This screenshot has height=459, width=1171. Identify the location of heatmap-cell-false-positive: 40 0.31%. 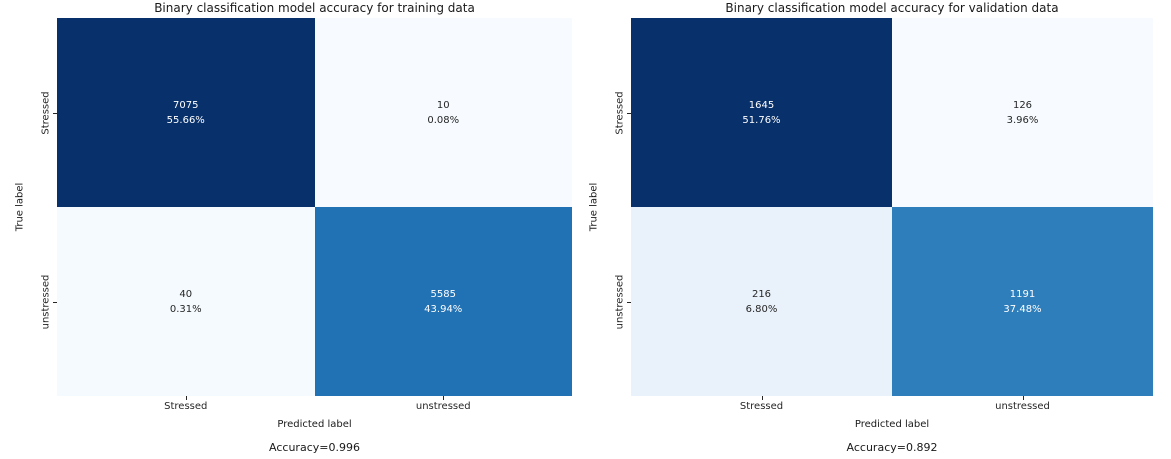
(186, 301).